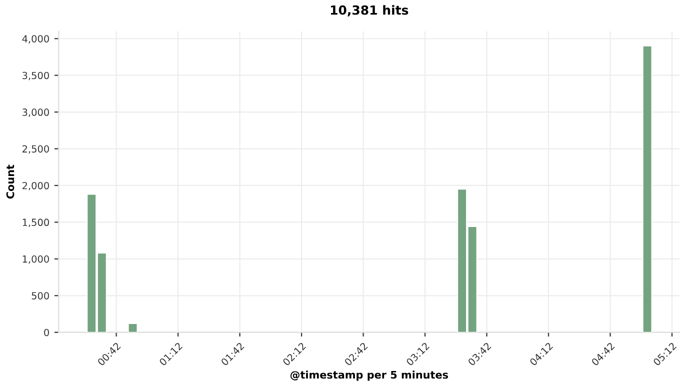 Image resolution: width=690 pixels, height=391 pixels. Describe the element at coordinates (35, 259) in the screenshot. I see `y-tick-label: 1,000` at that location.